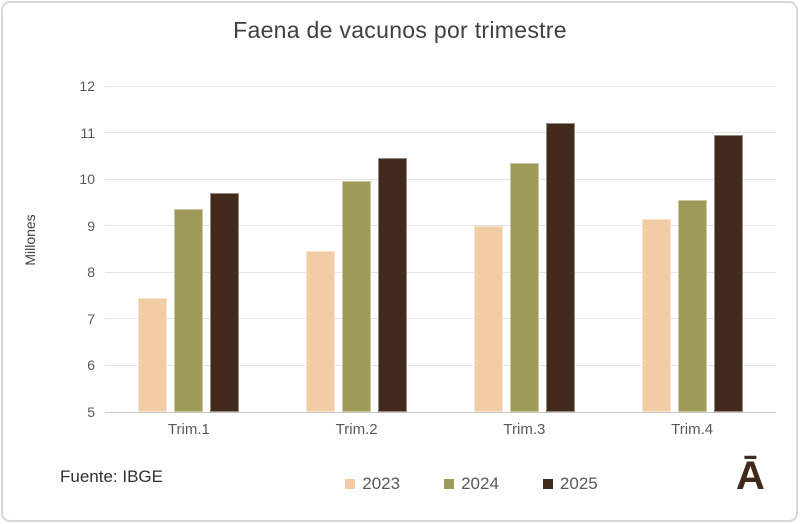  Describe the element at coordinates (153, 354) in the screenshot. I see `bar-2023-trim1` at that location.